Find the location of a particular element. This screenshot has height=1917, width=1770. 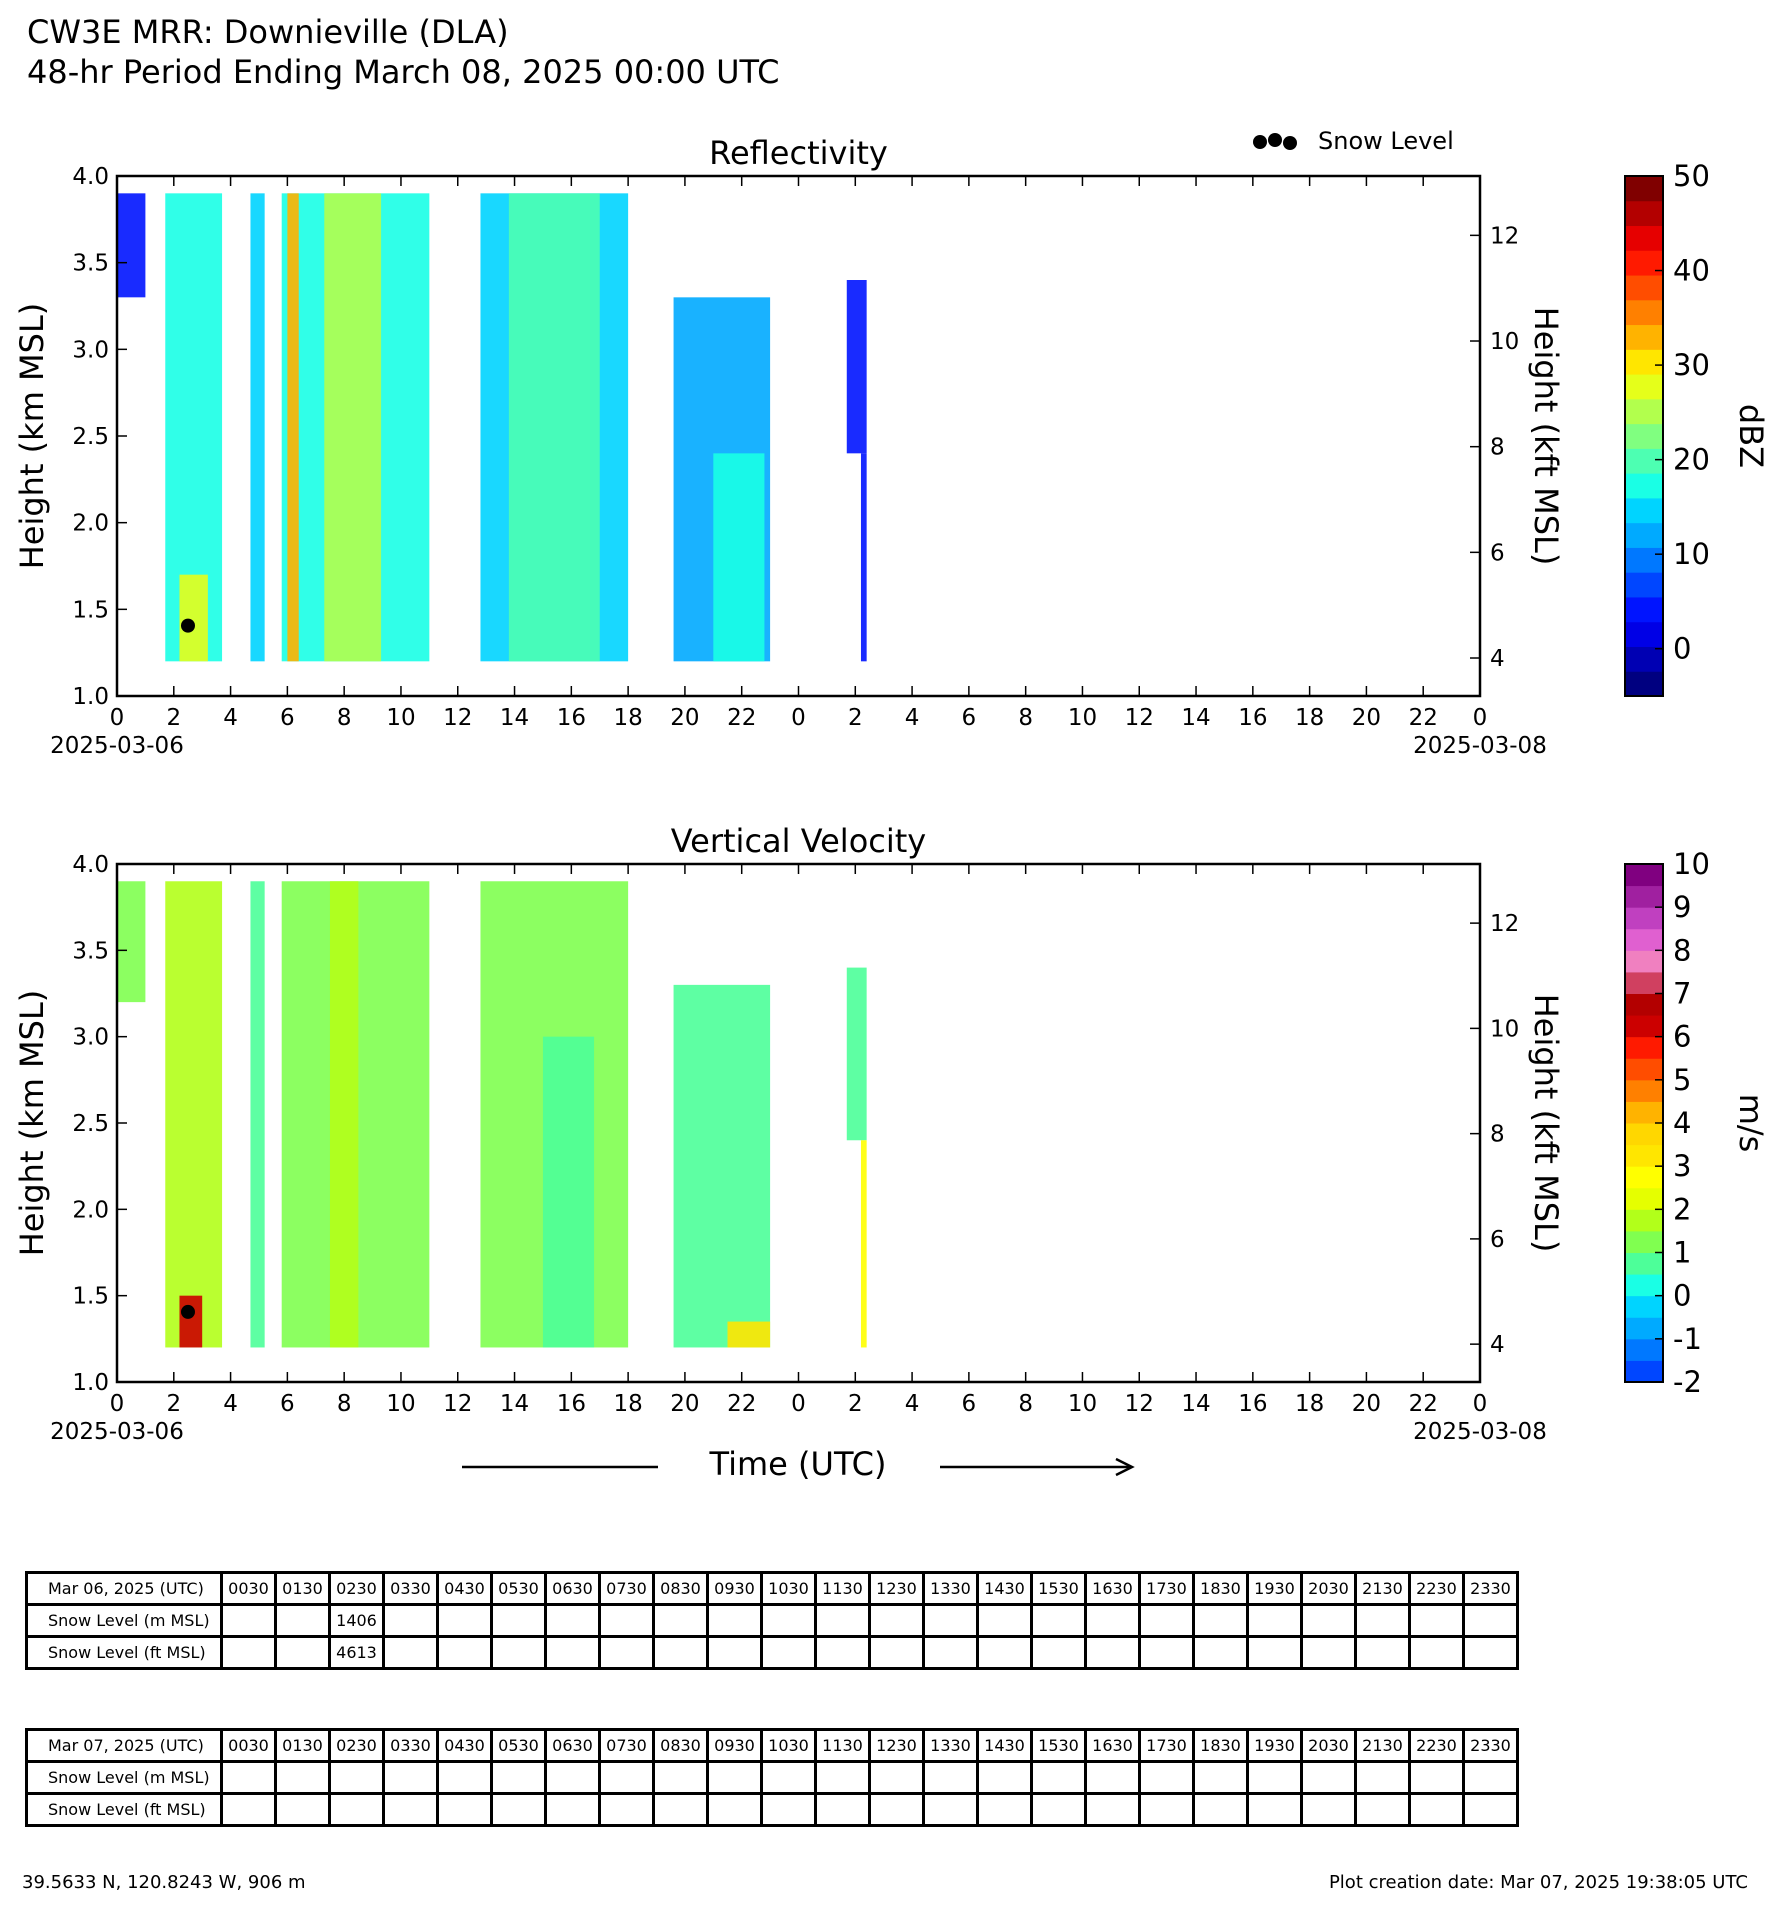

table-time-header: 1730 is located at coordinates (1166, 1588).